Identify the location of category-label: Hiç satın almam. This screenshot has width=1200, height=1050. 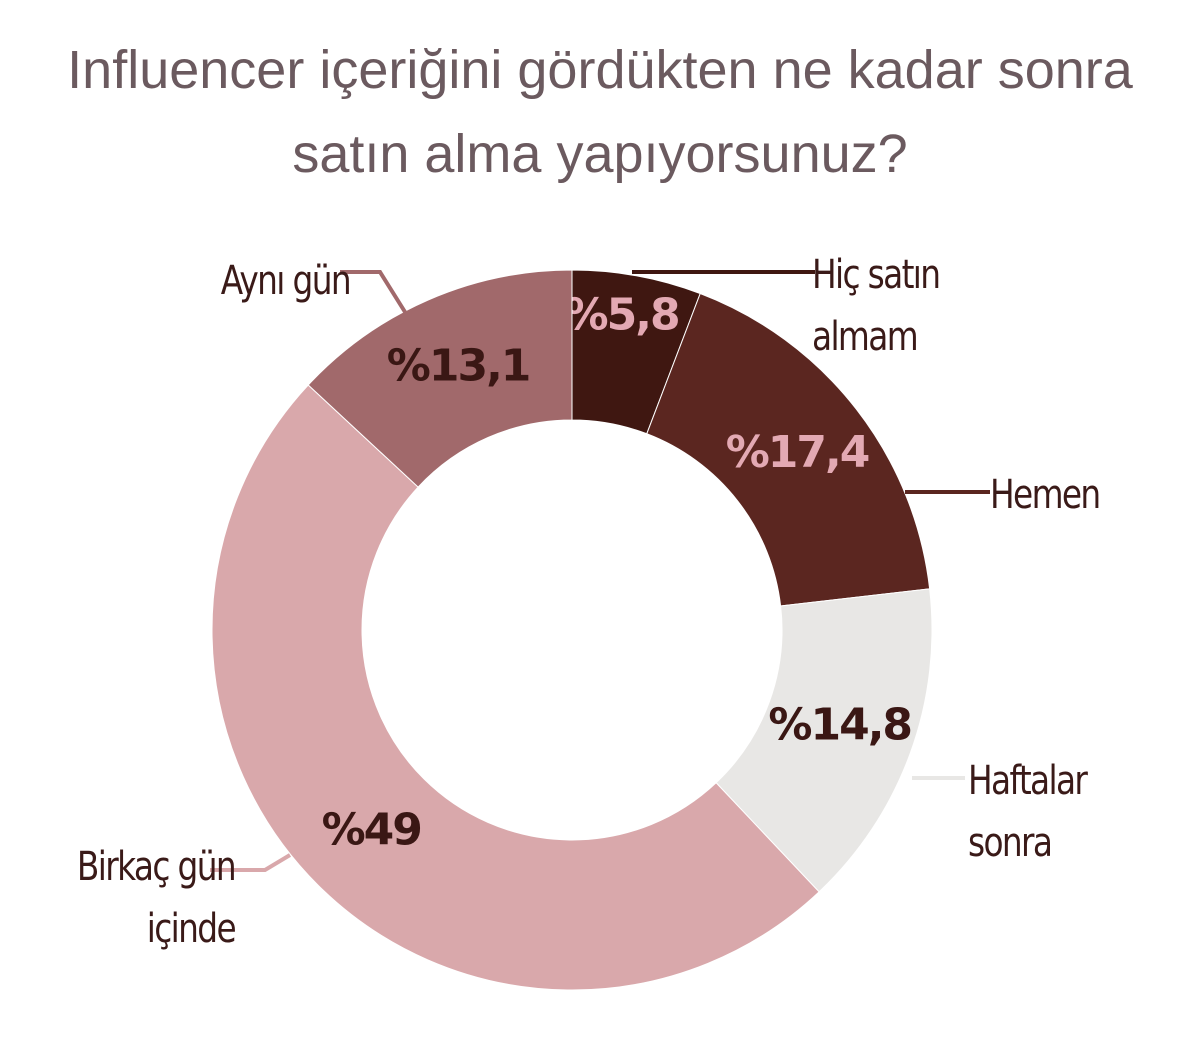
(876, 306).